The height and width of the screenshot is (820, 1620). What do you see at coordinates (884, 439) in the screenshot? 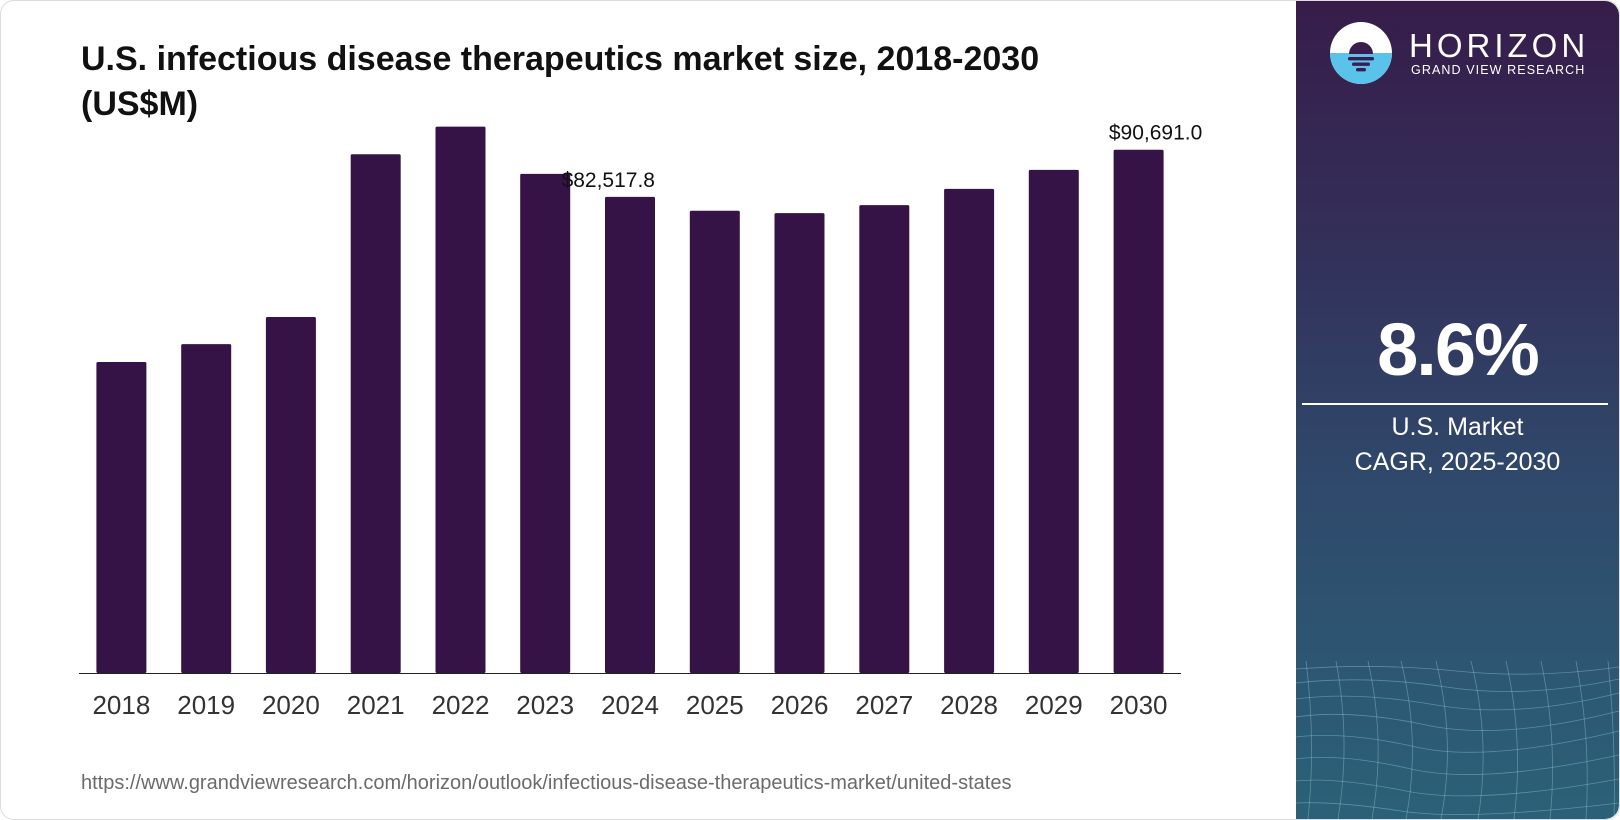
I see `bar-2027` at bounding box center [884, 439].